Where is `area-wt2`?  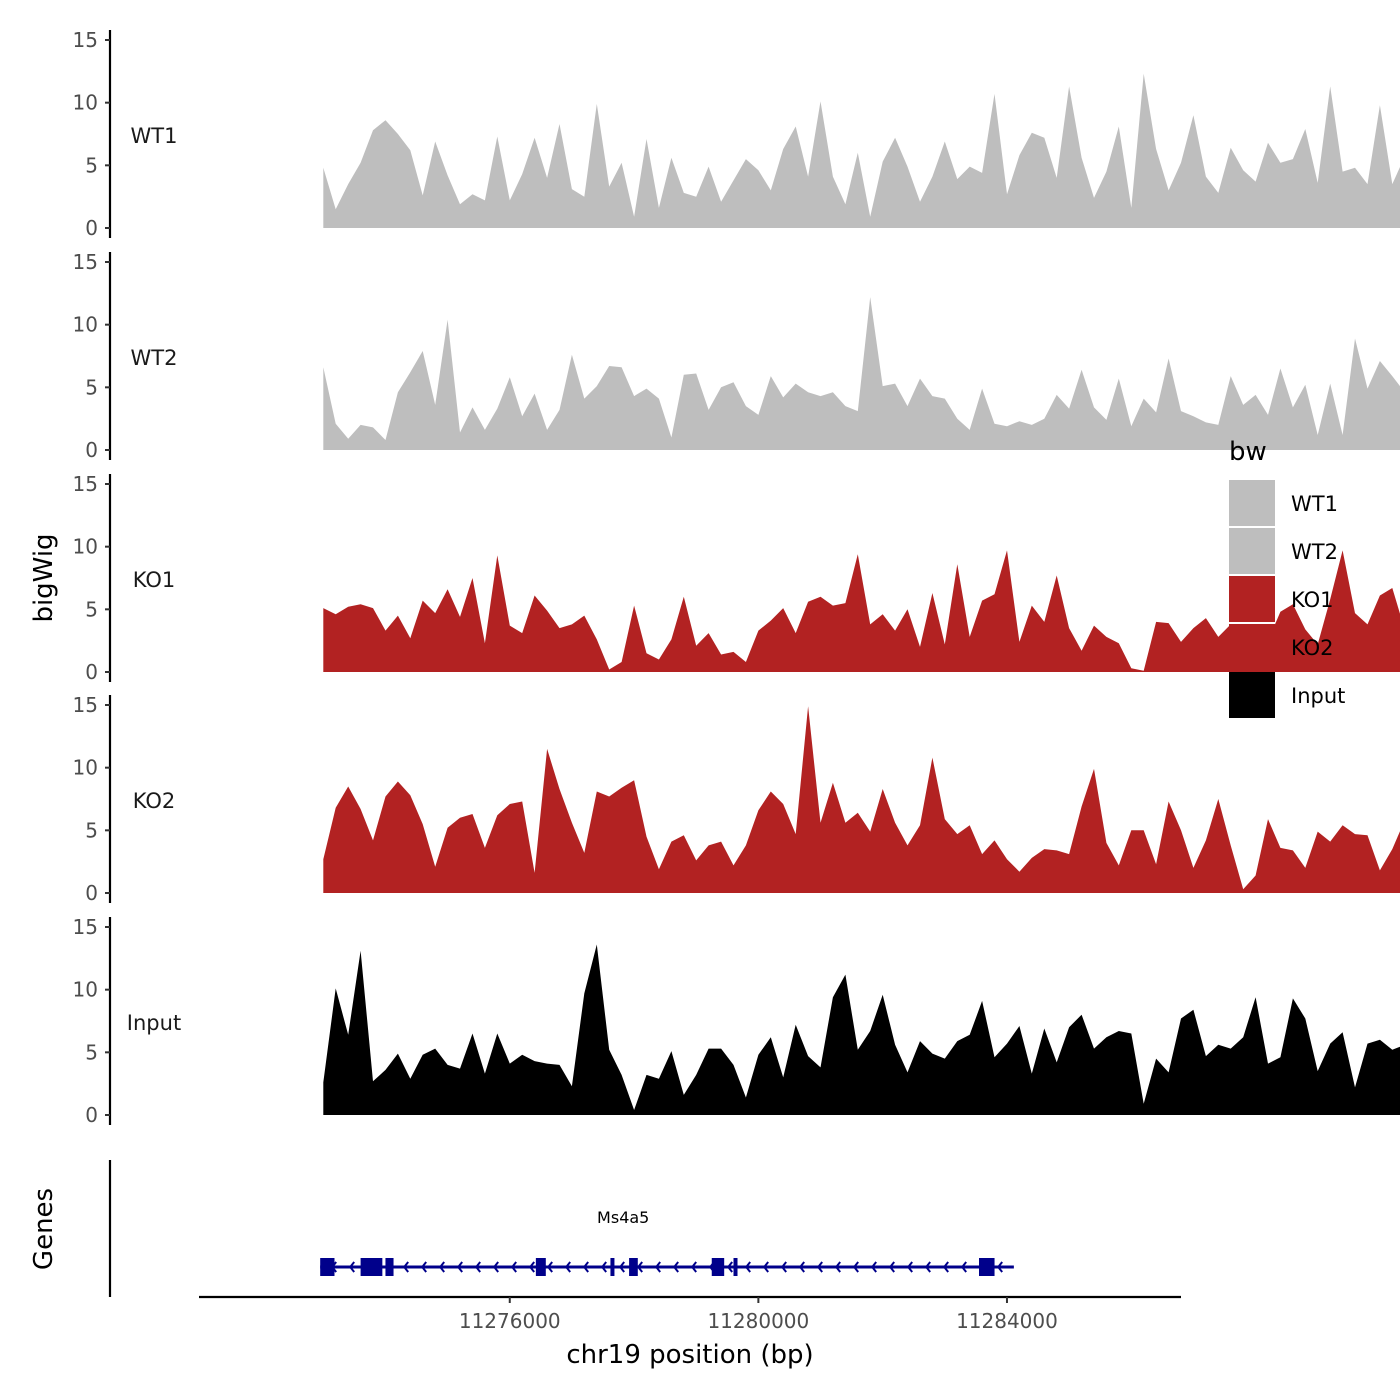 area-wt2 is located at coordinates (861, 373).